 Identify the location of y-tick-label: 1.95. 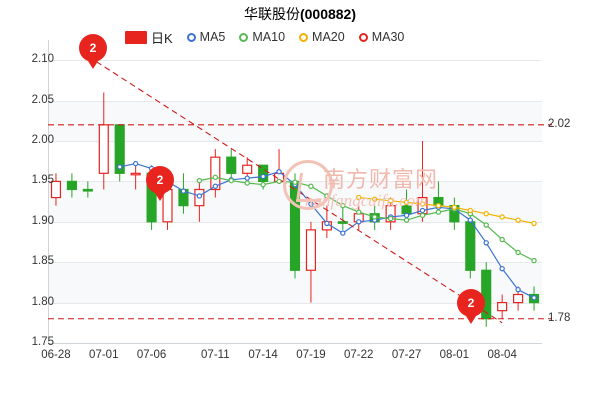
(42, 180).